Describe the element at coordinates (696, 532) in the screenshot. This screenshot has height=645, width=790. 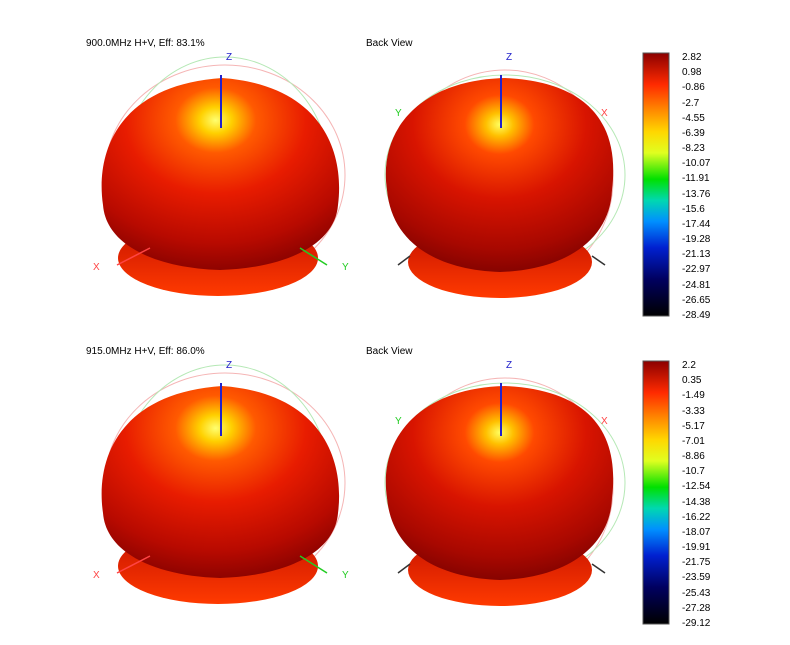
I see `colorbar-tick-label: -18.07` at that location.